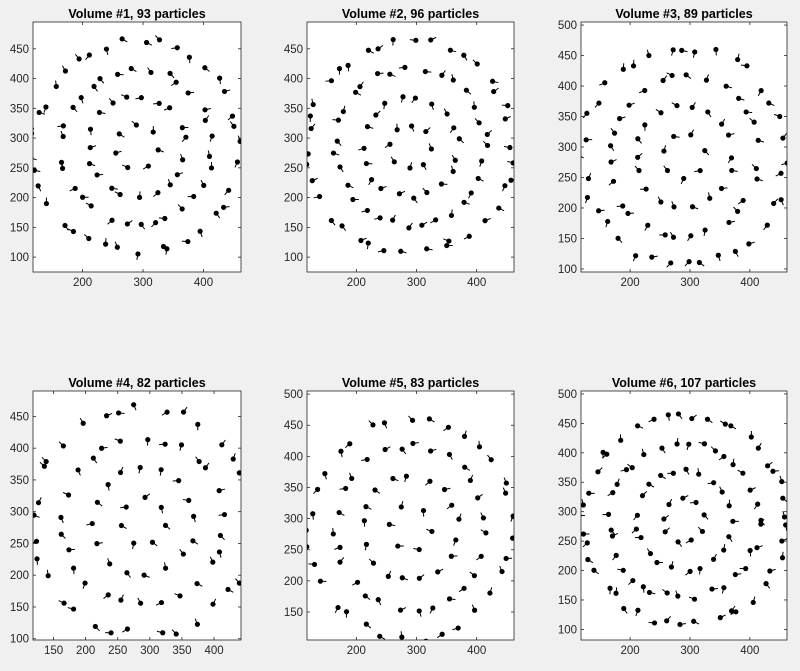 This screenshot has width=800, height=671. Describe the element at coordinates (356, 283) in the screenshot. I see `x-tick-label: 200` at that location.